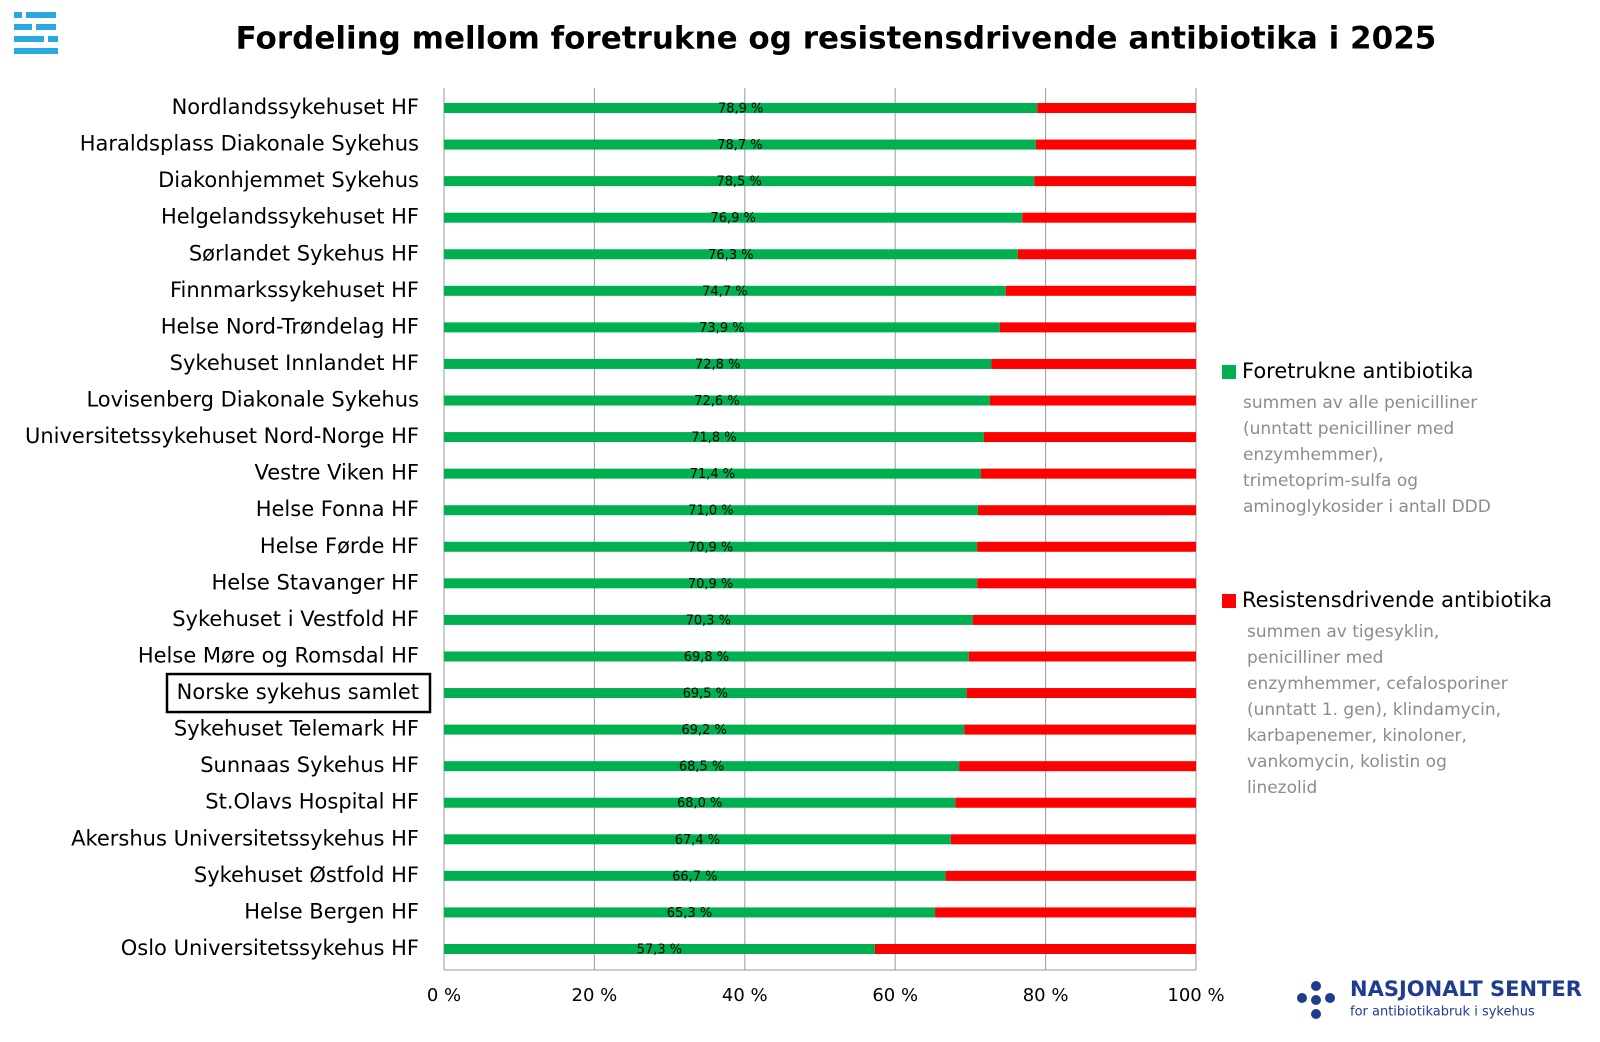 The width and height of the screenshot is (1600, 1042). What do you see at coordinates (245, 838) in the screenshot?
I see `y-tick-label: Akershus Universitetssykehus HF` at bounding box center [245, 838].